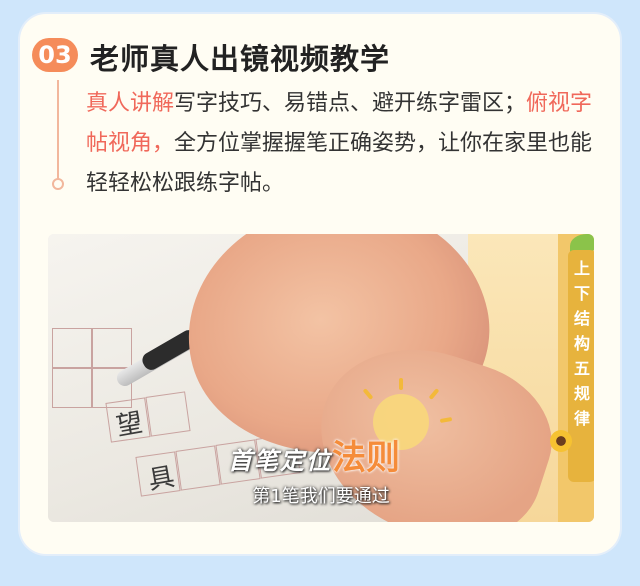  I want to click on leaf-icon, so click(582, 244).